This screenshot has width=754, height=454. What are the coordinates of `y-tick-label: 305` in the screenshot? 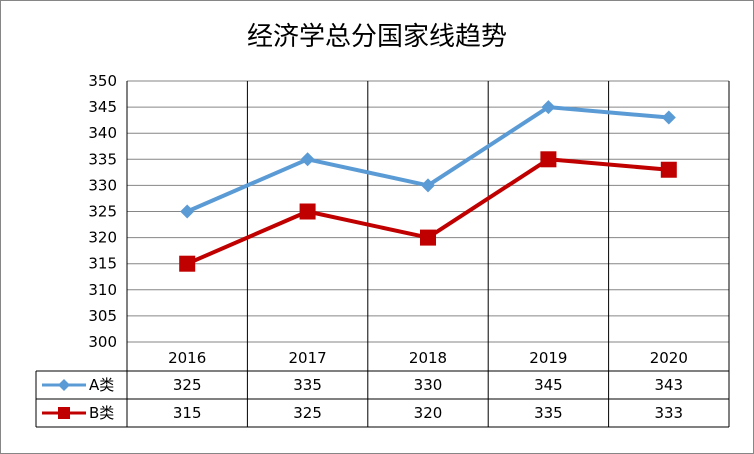 It's located at (102, 316).